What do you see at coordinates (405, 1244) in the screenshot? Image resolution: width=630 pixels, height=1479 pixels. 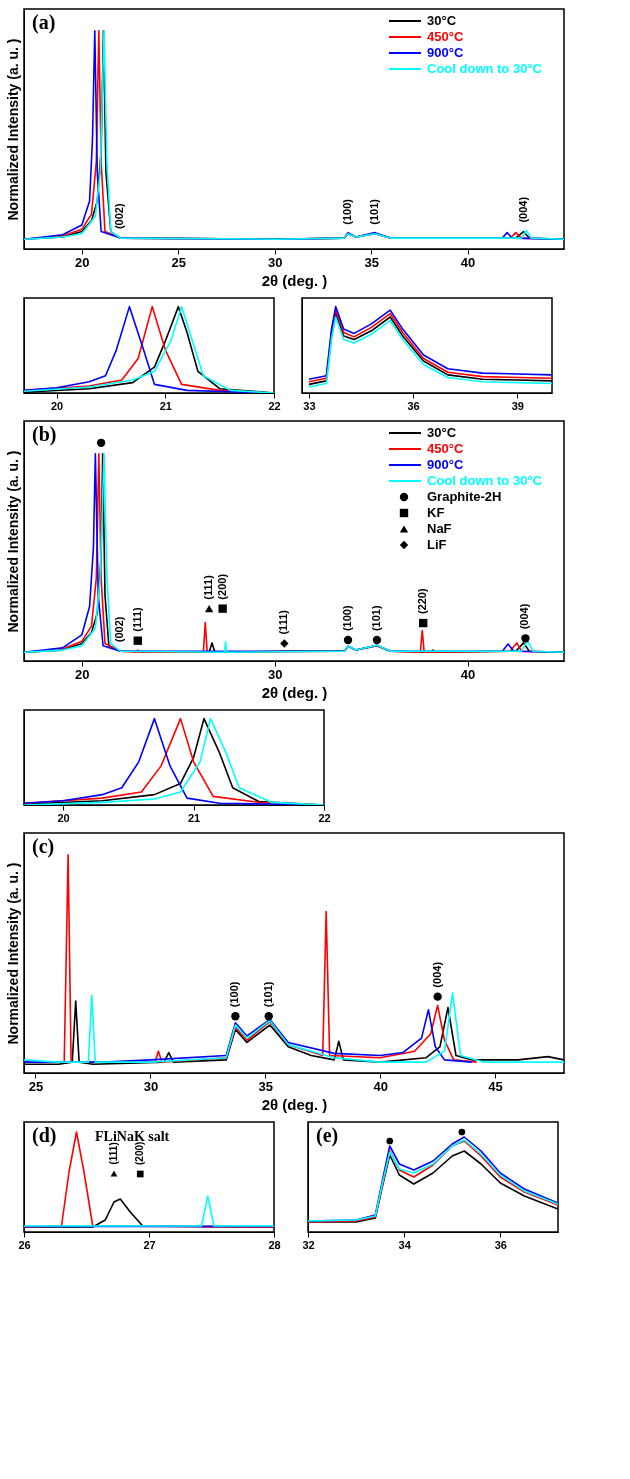 I see `x-tick-label: 34` at bounding box center [405, 1244].